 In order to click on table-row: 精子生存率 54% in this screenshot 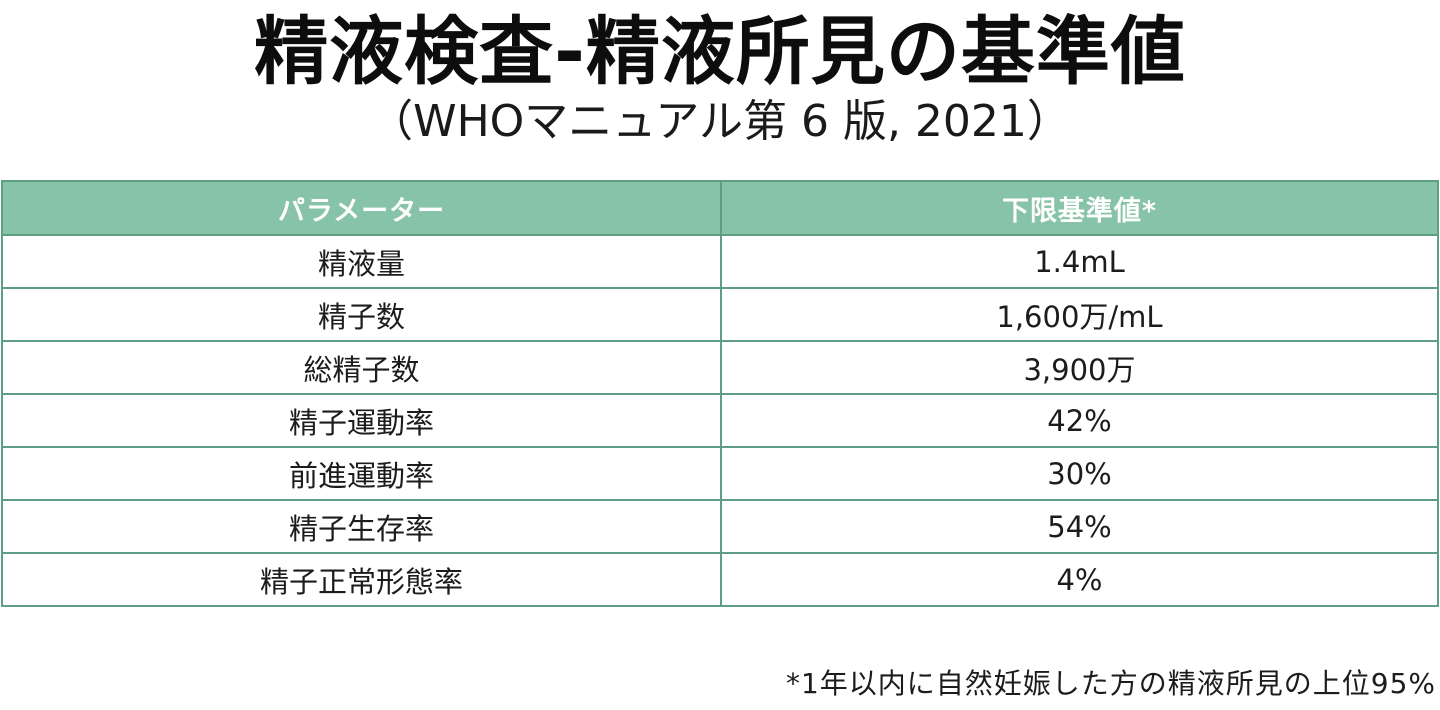, I will do `click(720, 526)`.